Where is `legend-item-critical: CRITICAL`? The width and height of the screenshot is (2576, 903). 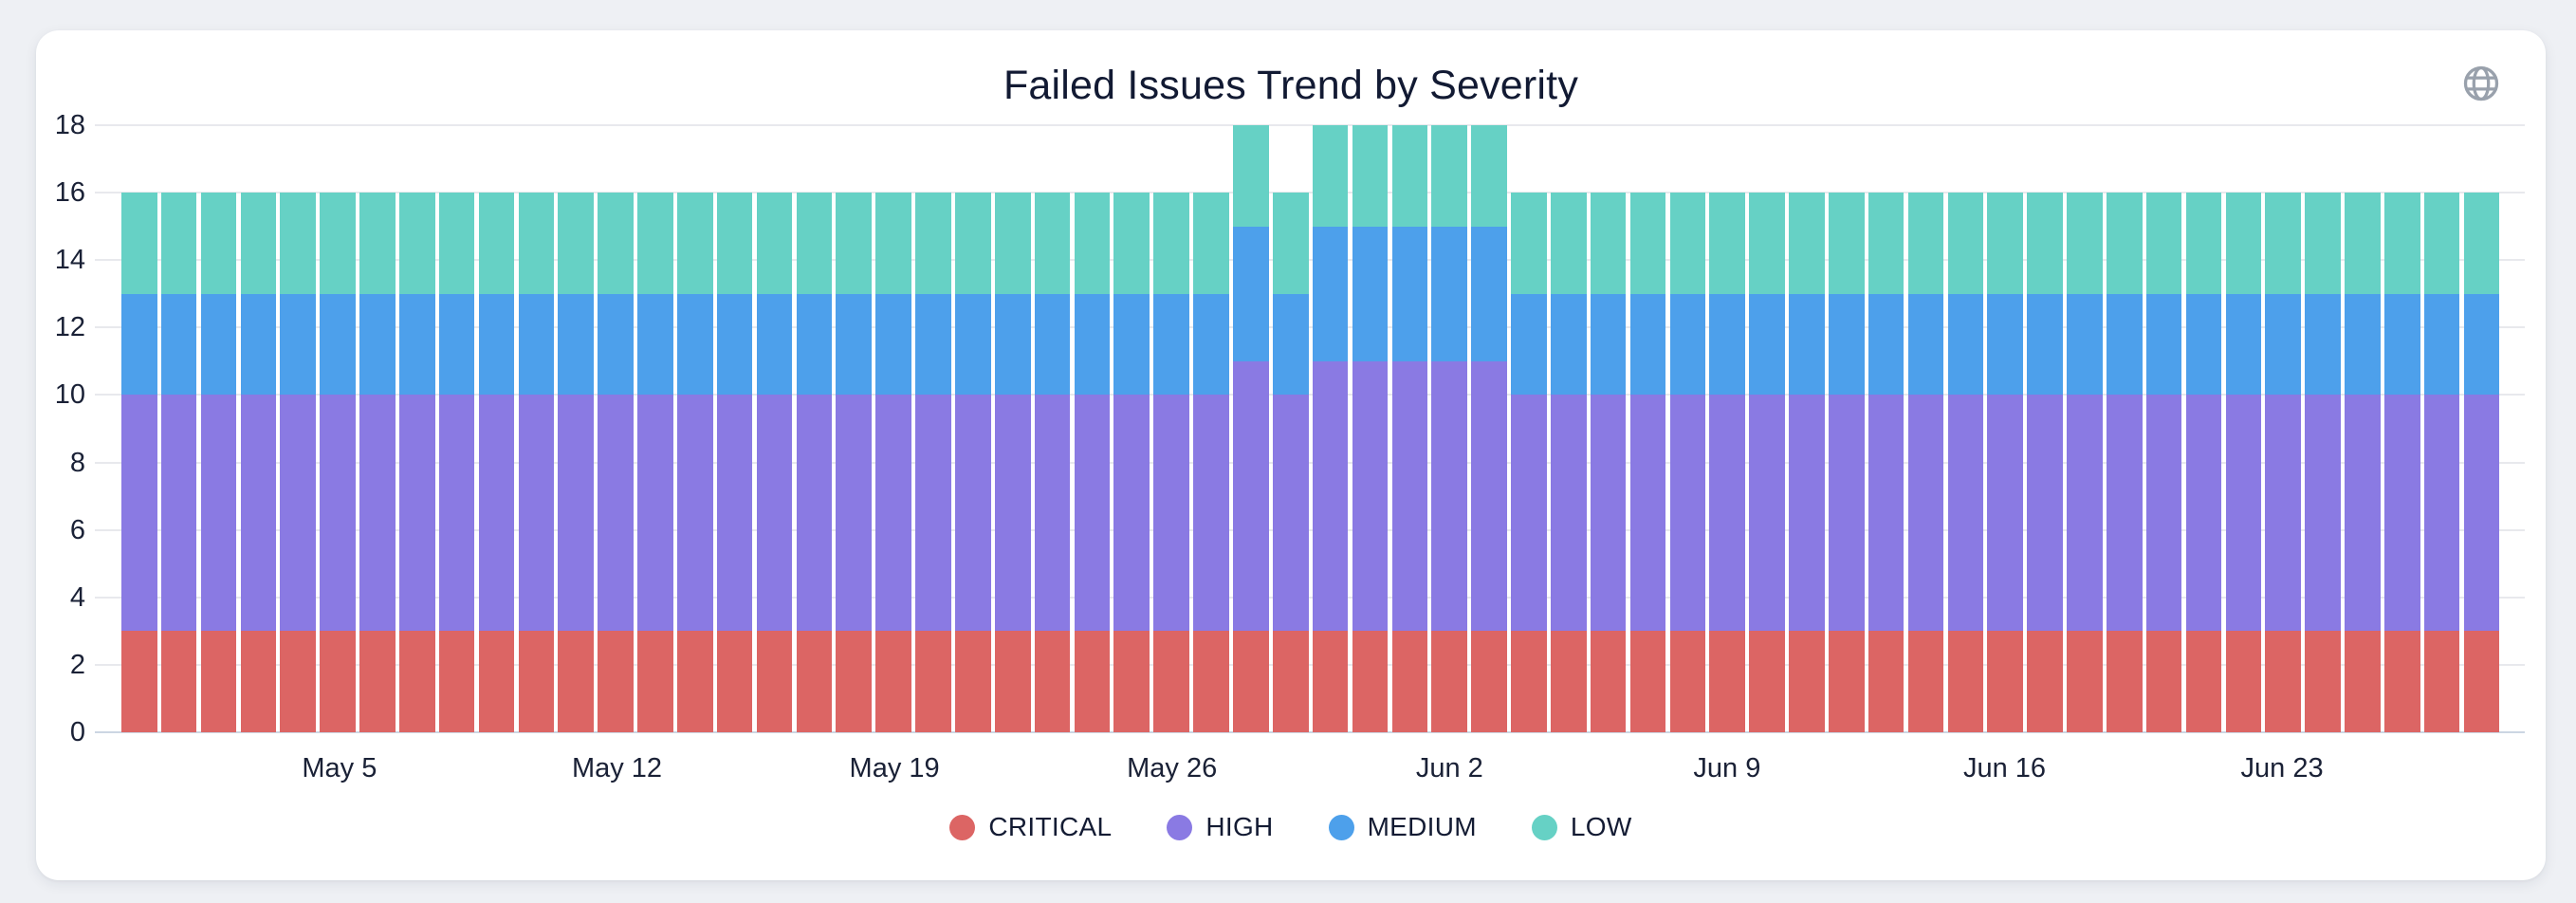
legend-item-critical: CRITICAL is located at coordinates (1030, 827).